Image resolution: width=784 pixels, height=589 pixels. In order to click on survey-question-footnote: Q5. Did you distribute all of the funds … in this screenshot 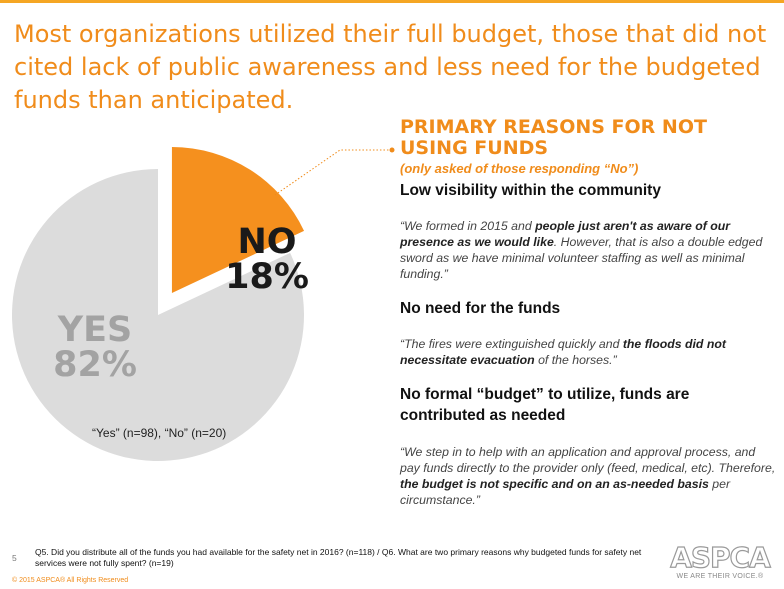, I will do `click(338, 557)`.